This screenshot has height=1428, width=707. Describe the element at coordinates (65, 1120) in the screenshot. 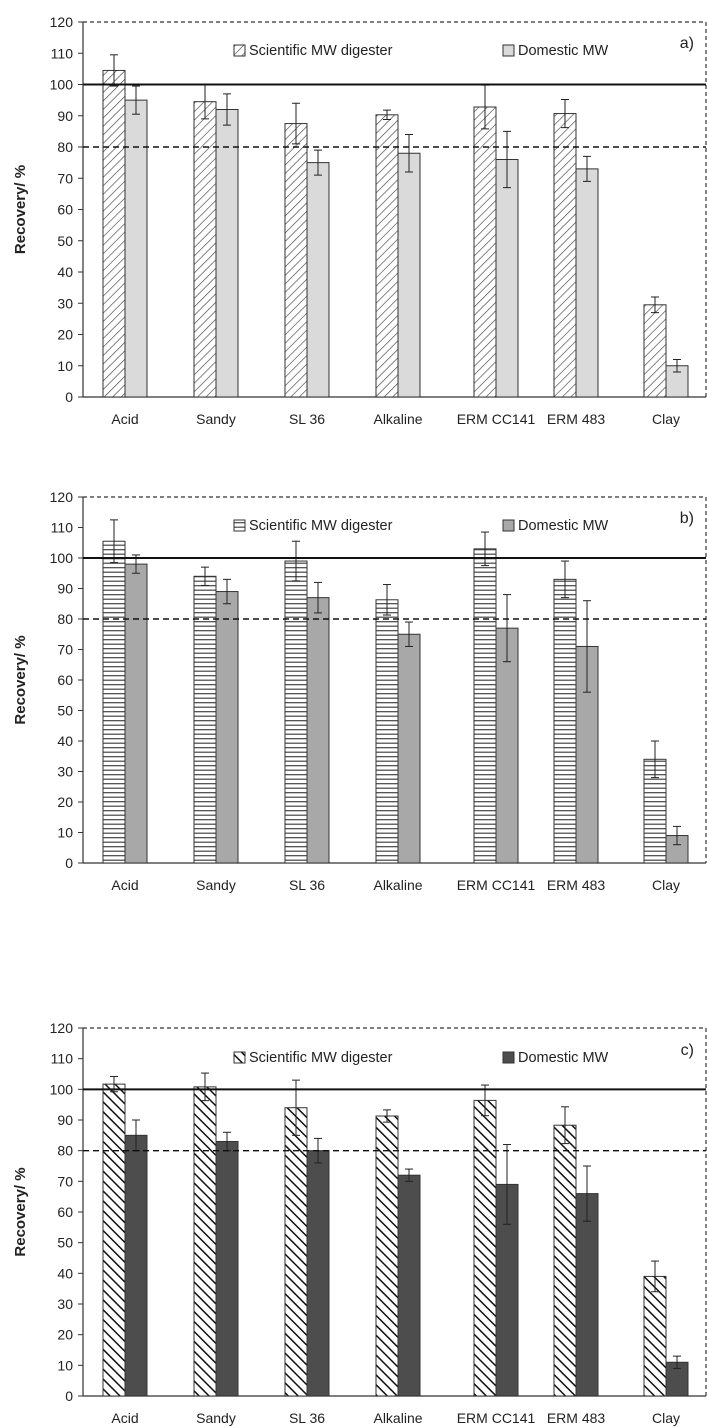

I see `y-tick-label: 90` at that location.